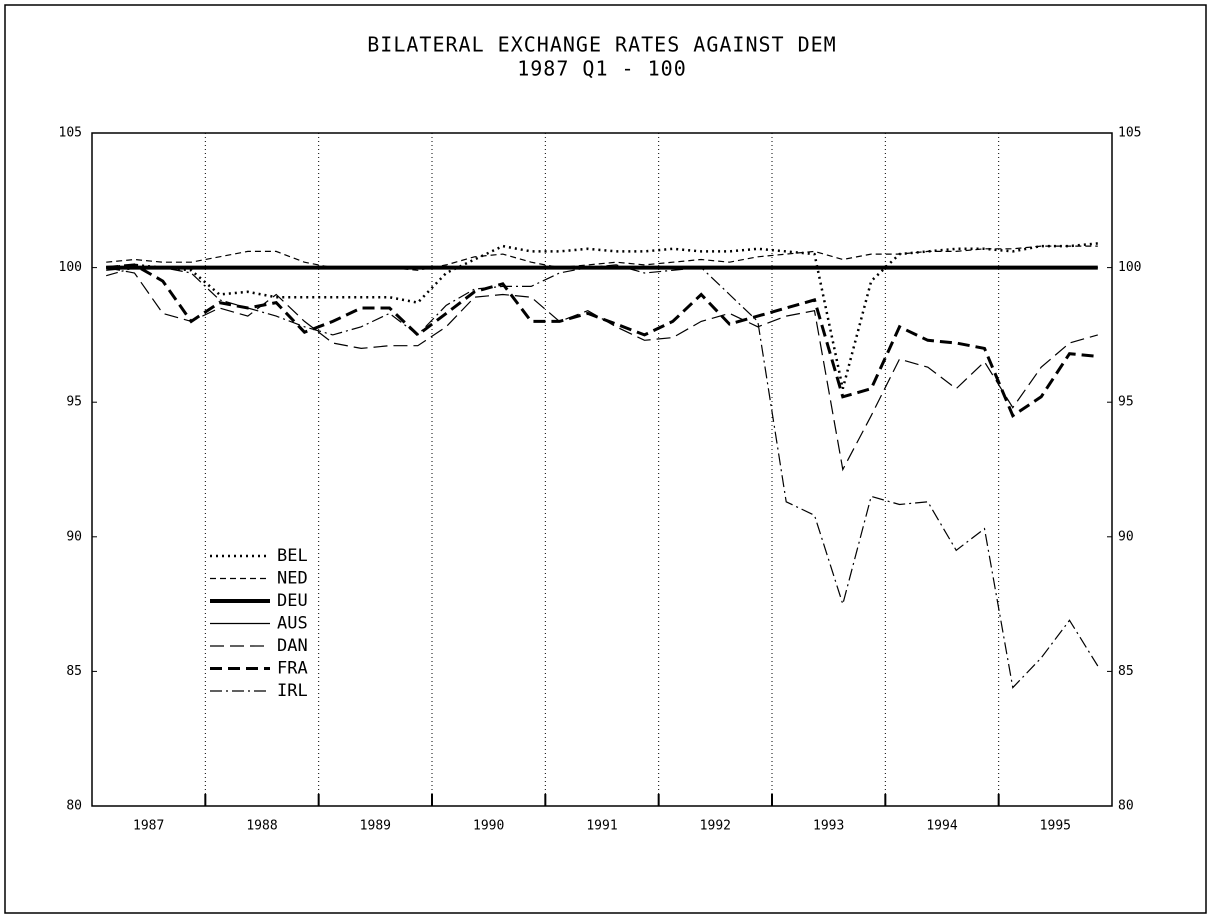 This screenshot has height=919, width=1212. Describe the element at coordinates (602, 69) in the screenshot. I see `chart-subtitle: 1987 Q1 - 100` at that location.